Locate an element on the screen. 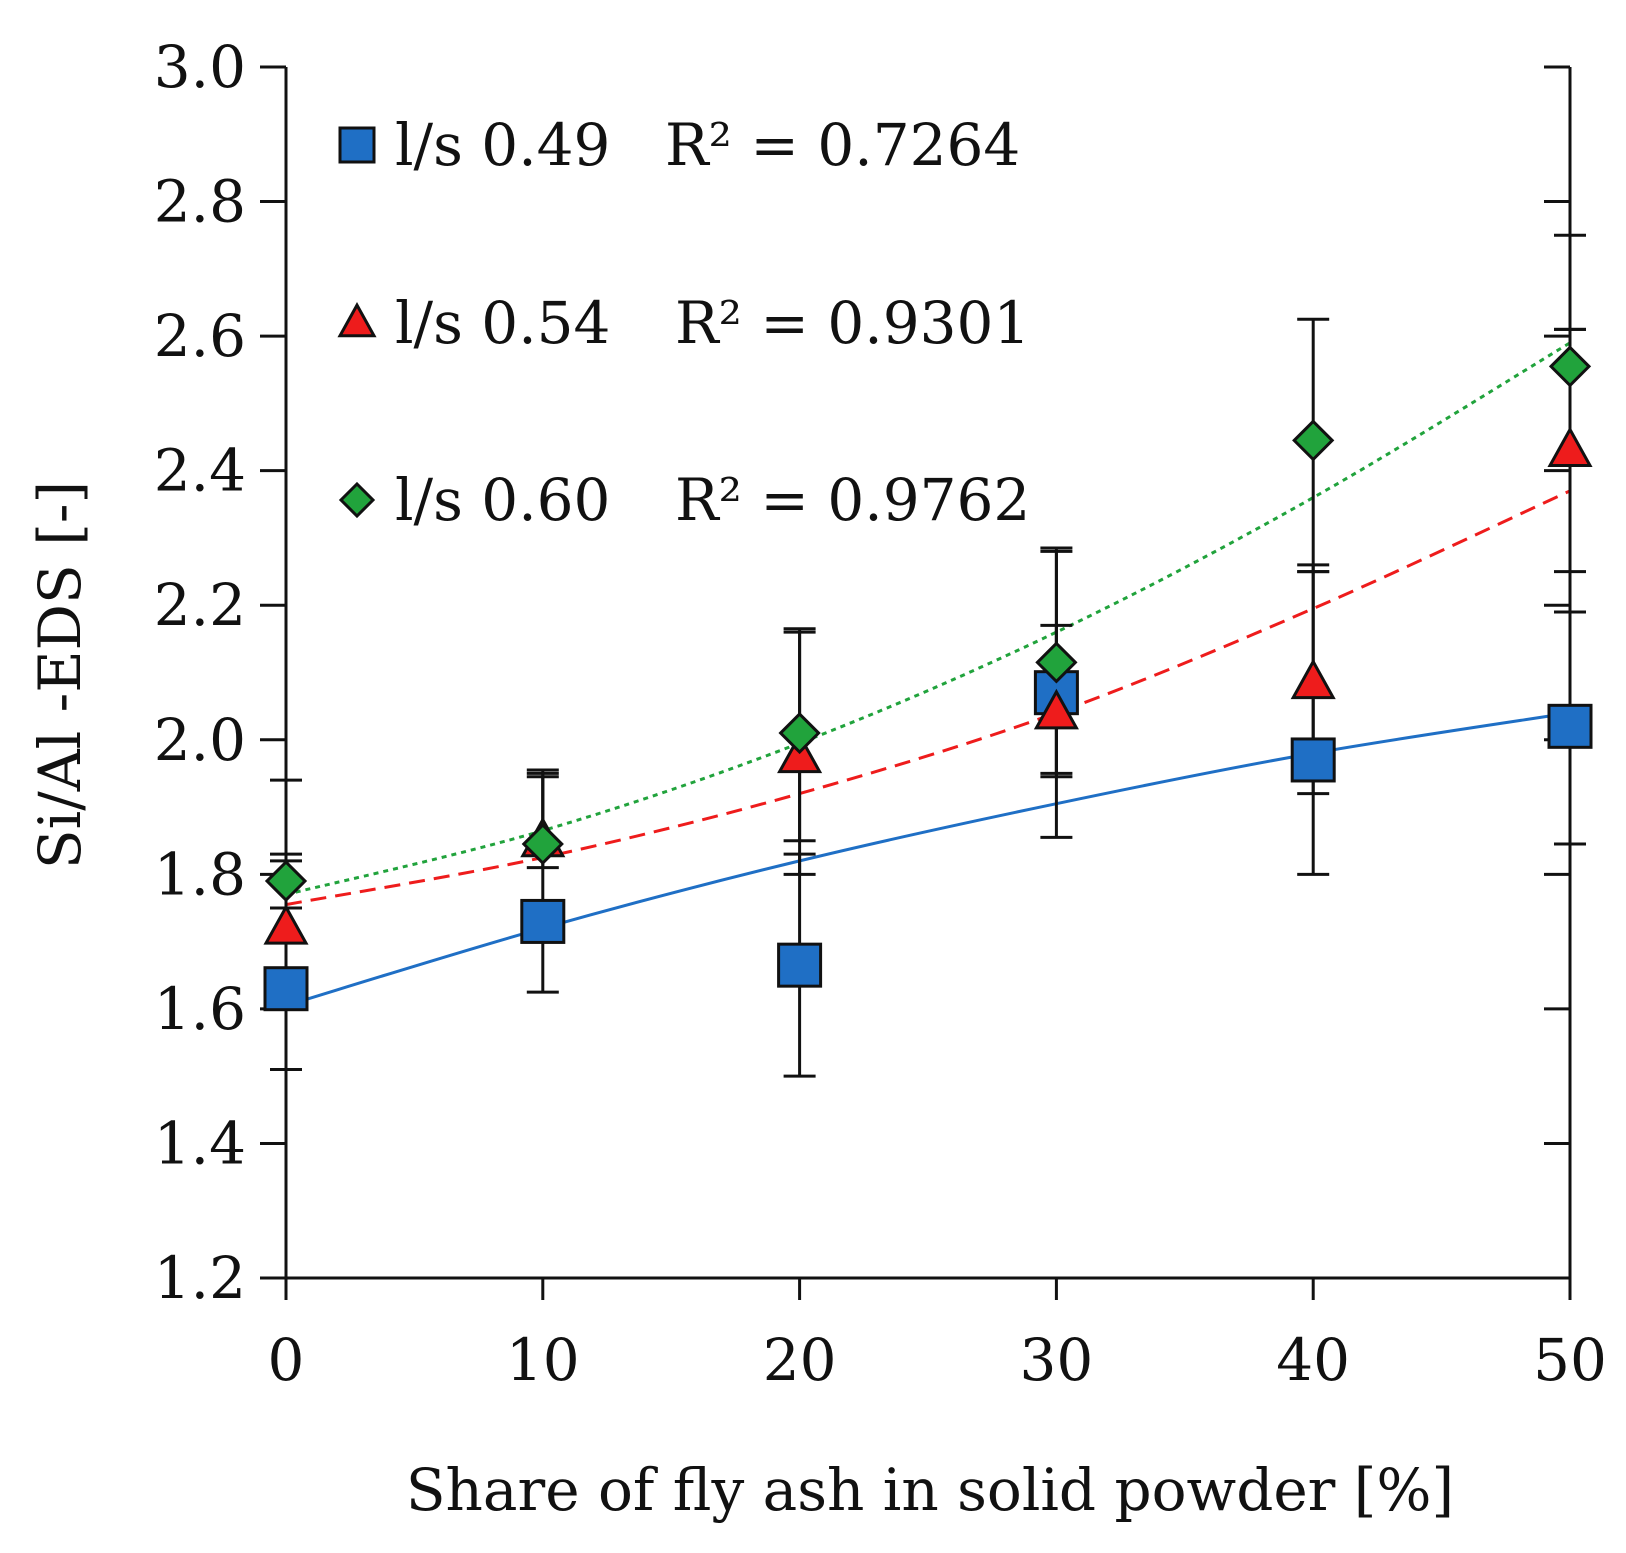 This screenshot has width=1626, height=1553. y-tick-label: 1.6 is located at coordinates (200, 1009).